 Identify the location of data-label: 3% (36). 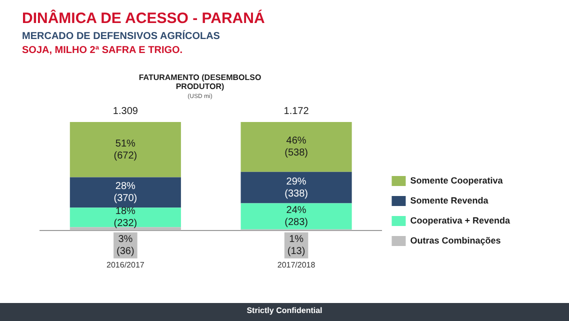
(125, 246).